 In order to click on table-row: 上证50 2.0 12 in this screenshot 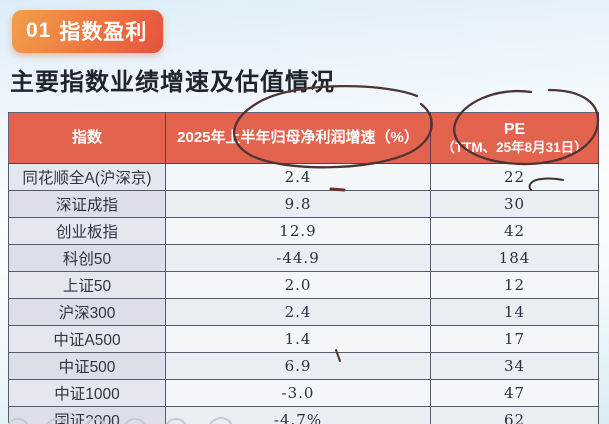, I will do `click(303, 285)`.